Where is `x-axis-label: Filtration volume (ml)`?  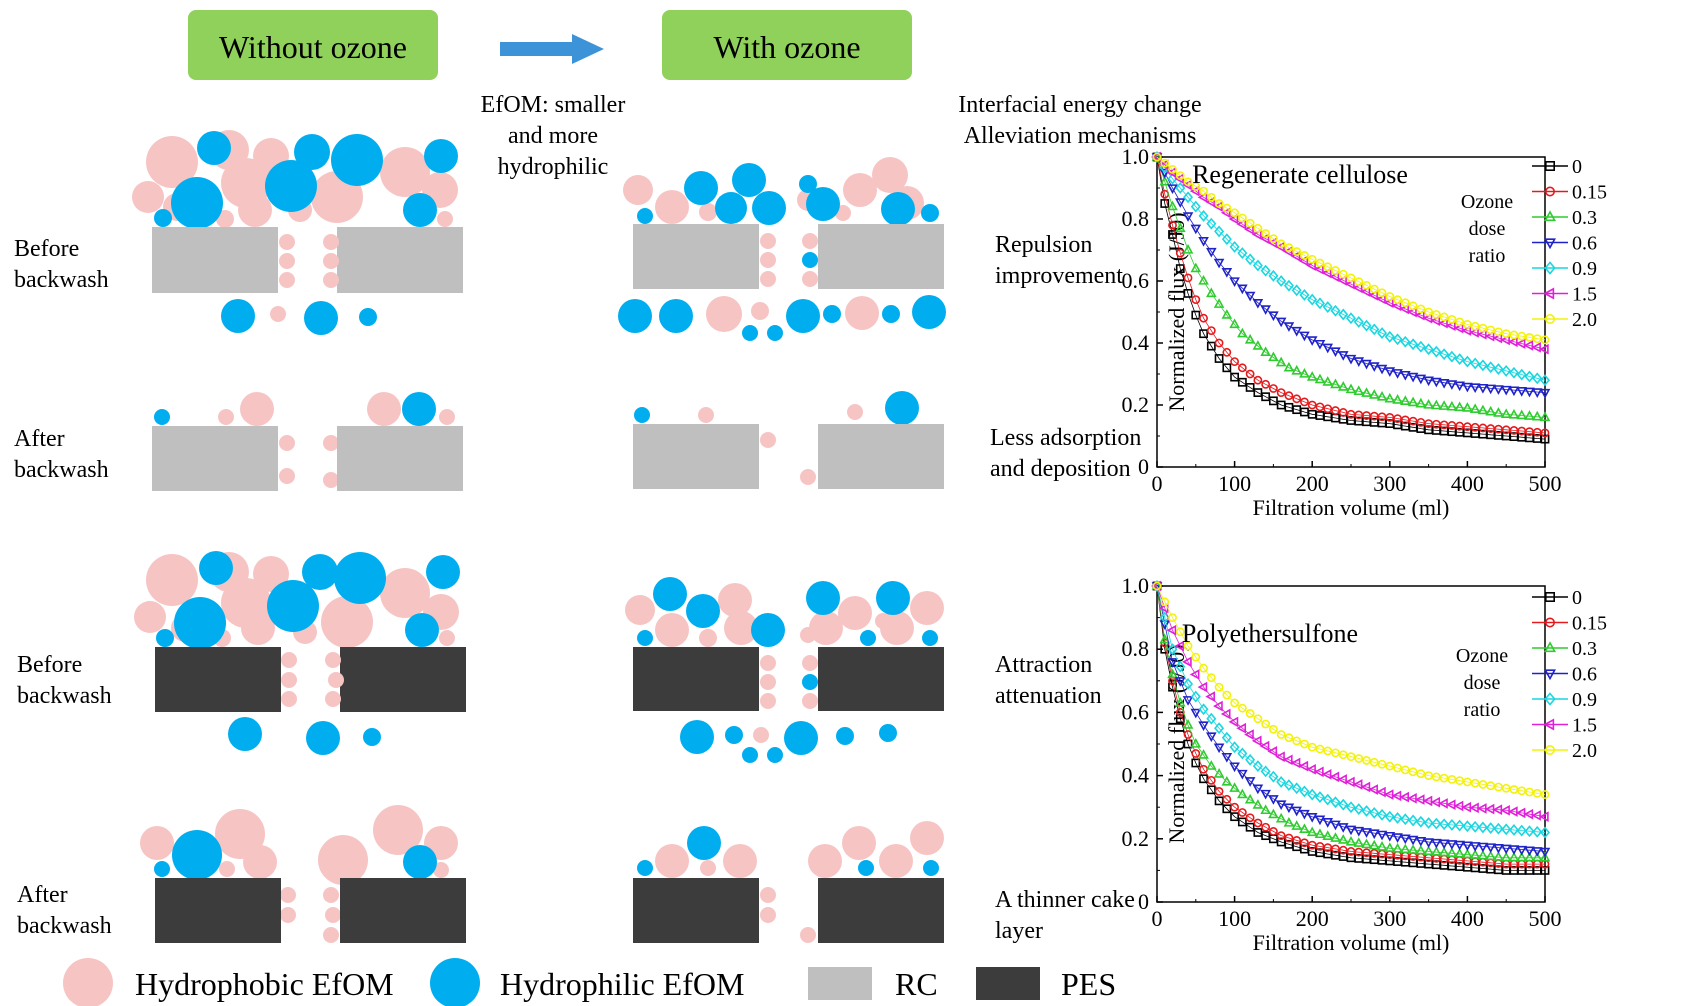
x-axis-label: Filtration volume (ml) is located at coordinates (1351, 942).